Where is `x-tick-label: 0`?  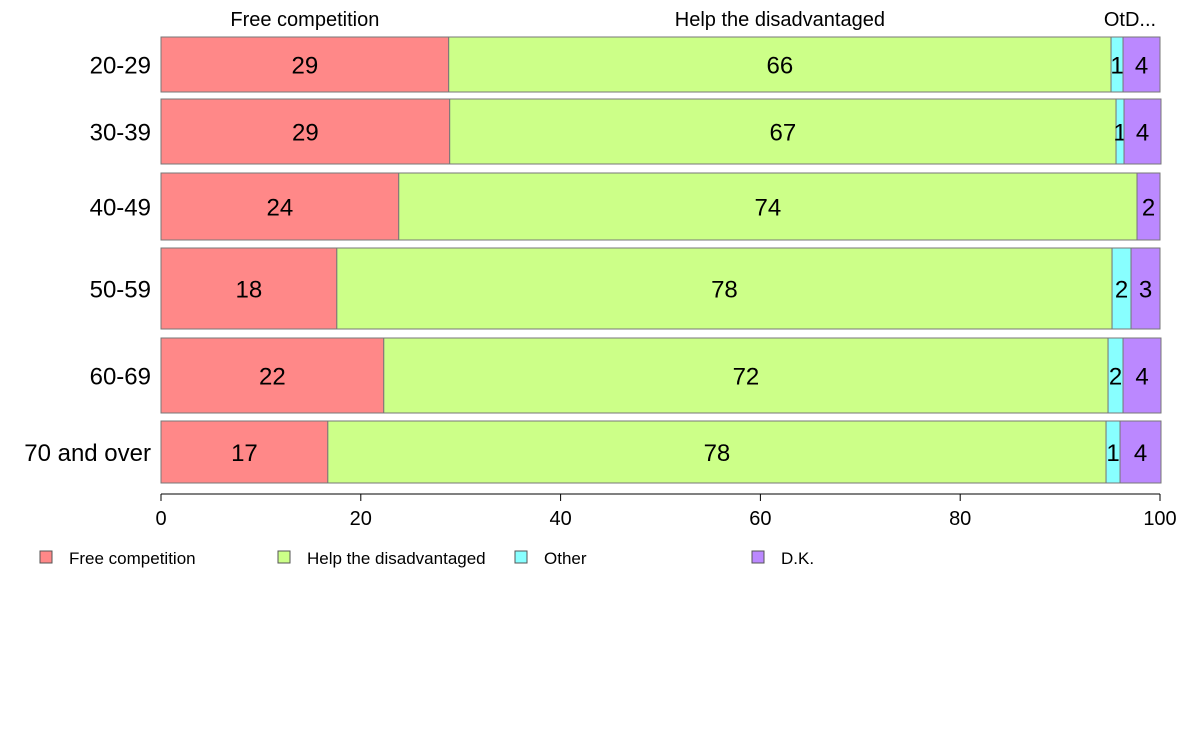
x-tick-label: 0 is located at coordinates (160, 519).